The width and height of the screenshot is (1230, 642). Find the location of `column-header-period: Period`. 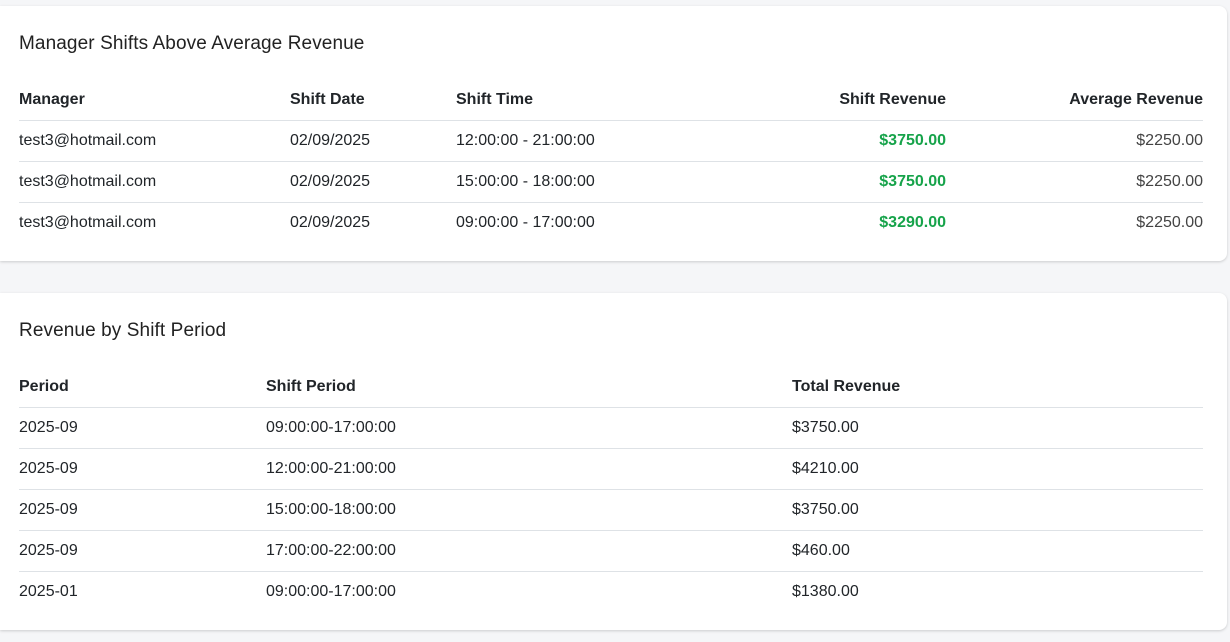

column-header-period: Period is located at coordinates (142, 387).